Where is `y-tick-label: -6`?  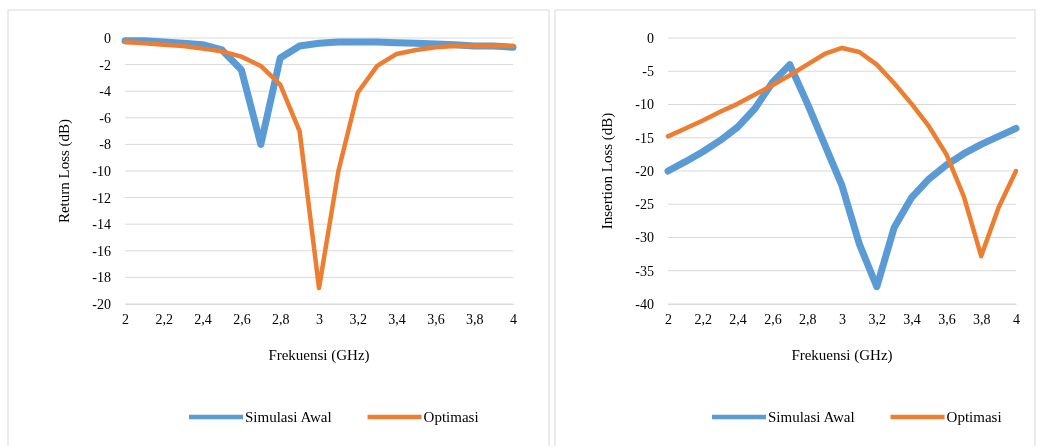
y-tick-label: -6 is located at coordinates (105, 118).